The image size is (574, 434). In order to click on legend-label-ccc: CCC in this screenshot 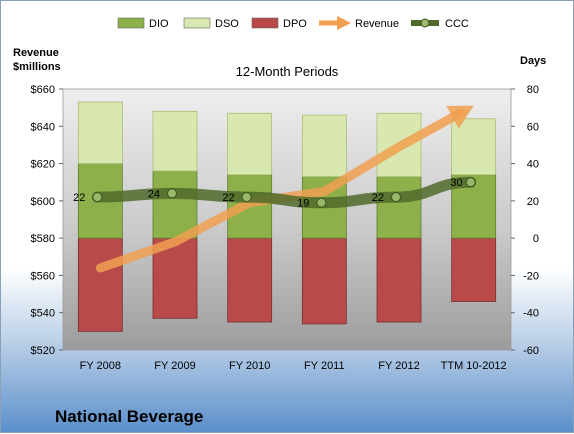, I will do `click(457, 24)`.